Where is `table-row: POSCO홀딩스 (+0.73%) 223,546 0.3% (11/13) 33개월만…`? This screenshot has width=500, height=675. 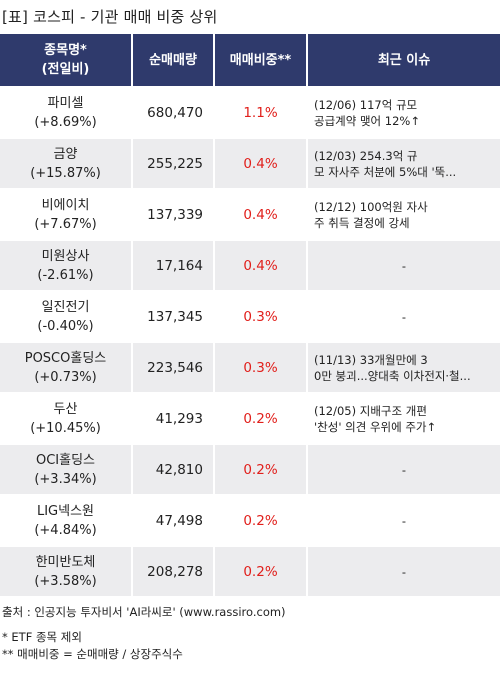
table-row: POSCO홀딩스 (+0.73%) 223,546 0.3% (11/13) 33개월만… is located at coordinates (250, 368).